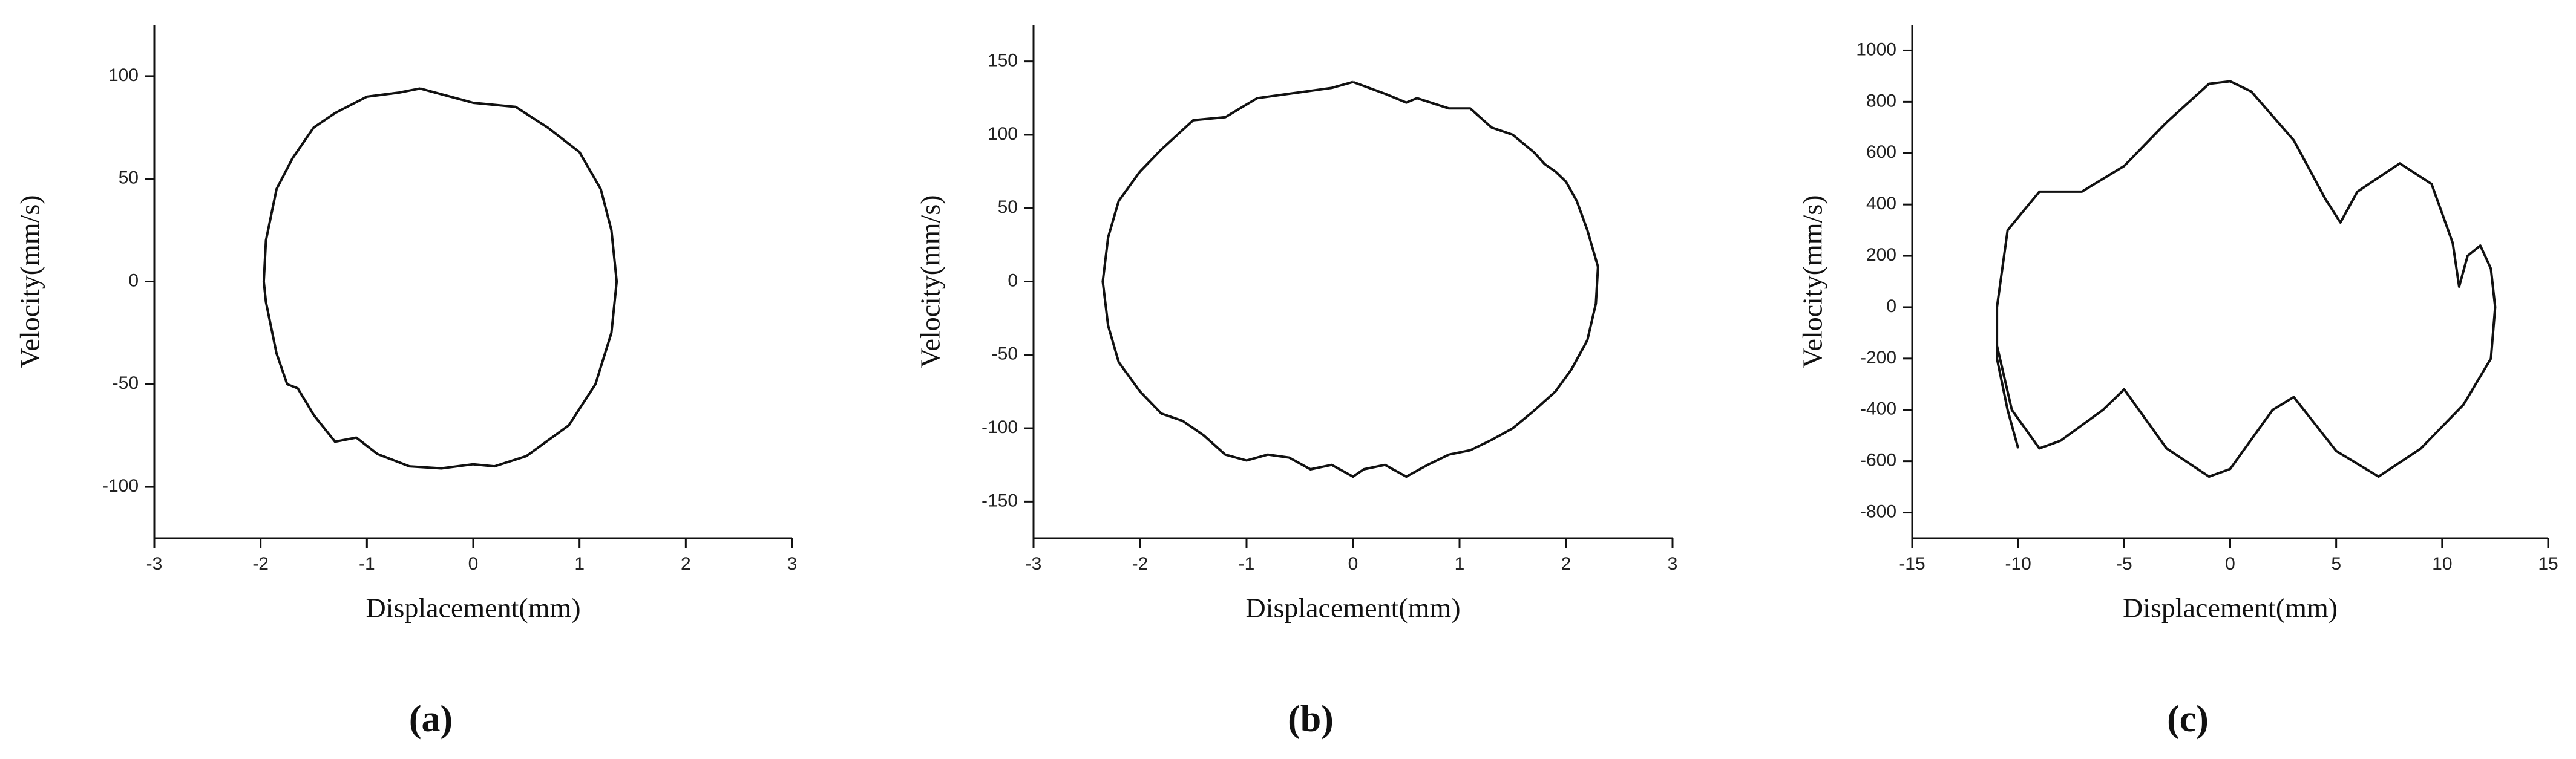 This screenshot has height=759, width=2576. I want to click on y-tick-label: 200, so click(1881, 255).